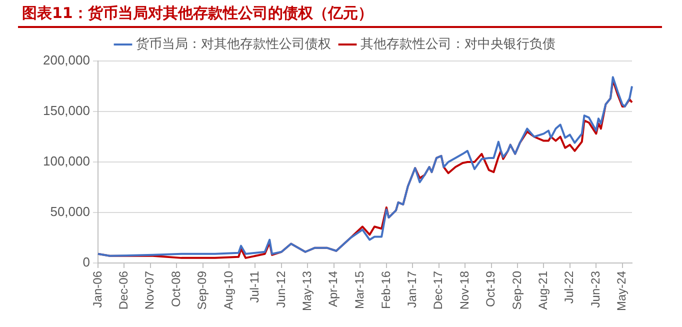 This screenshot has width=682, height=327. What do you see at coordinates (70, 212) in the screenshot?
I see `y-tick-label: 50,000` at bounding box center [70, 212].